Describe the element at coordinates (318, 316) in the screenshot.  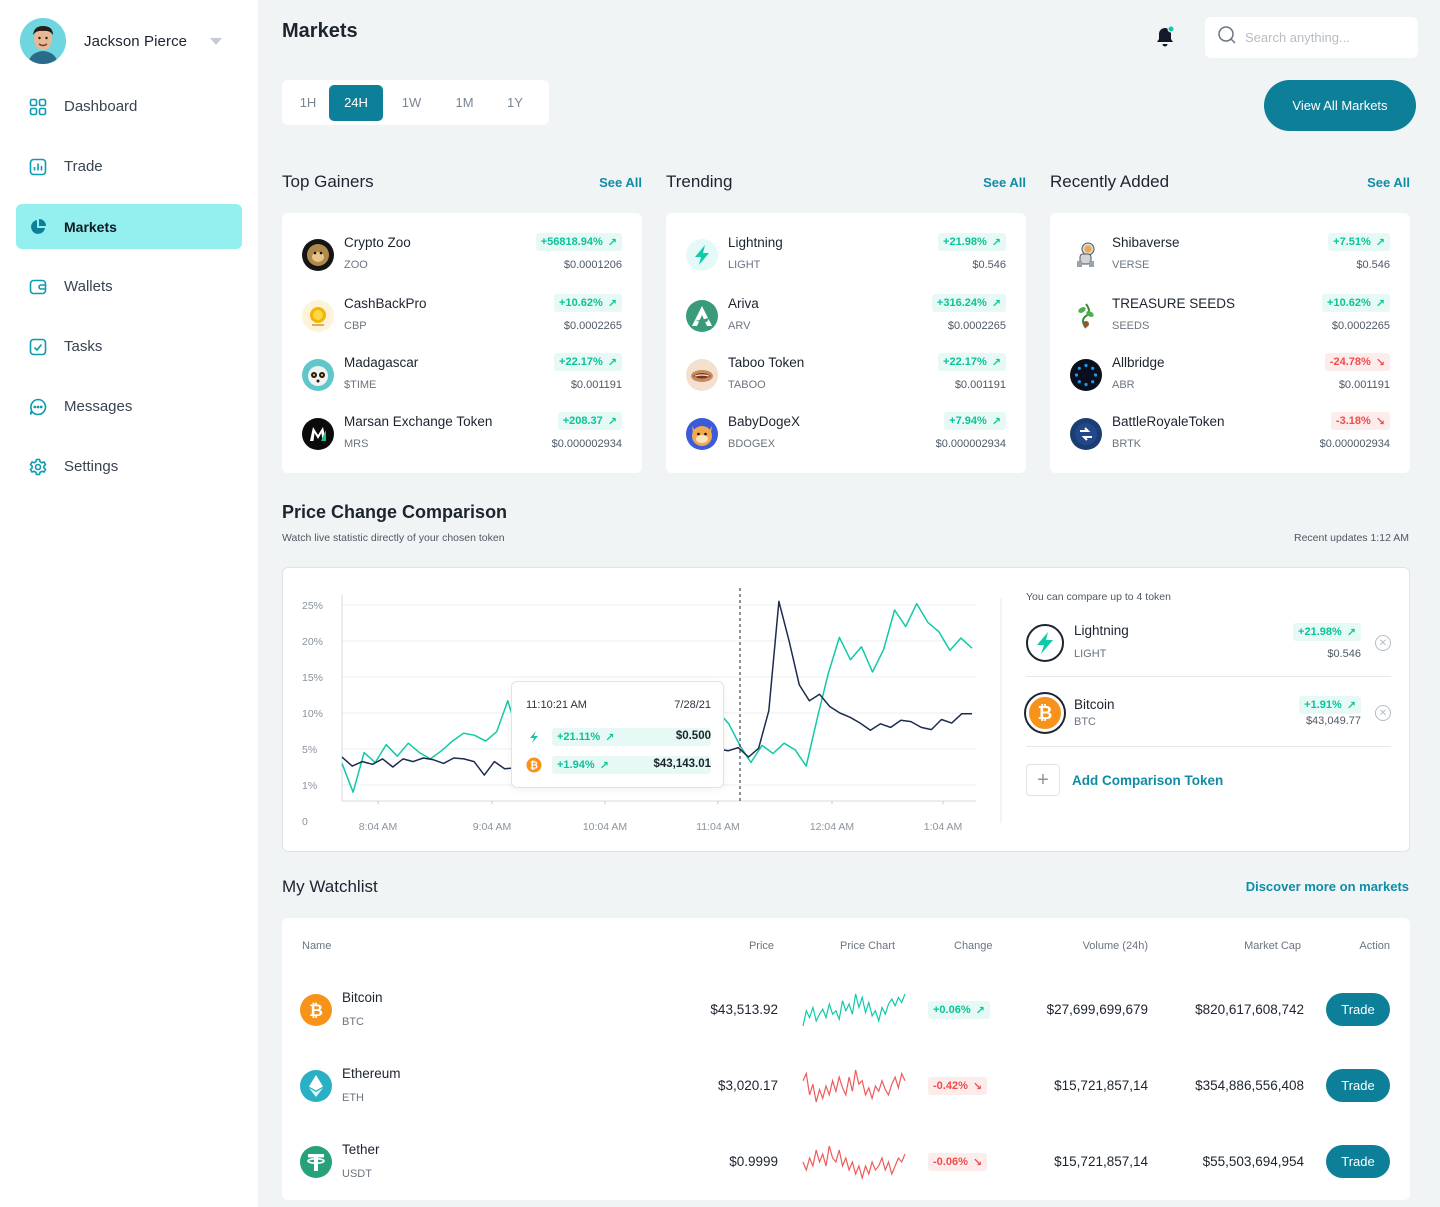
I see `cashbackpro-icon` at that location.